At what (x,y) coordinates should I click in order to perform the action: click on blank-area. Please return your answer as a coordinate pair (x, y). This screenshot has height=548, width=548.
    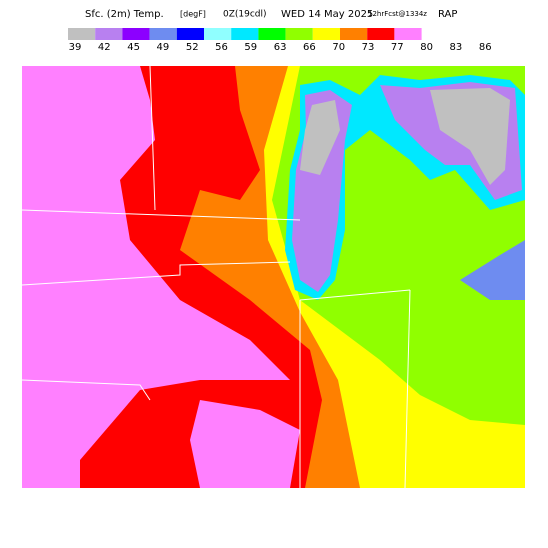
    Looking at the image, I should click on (274, 518).